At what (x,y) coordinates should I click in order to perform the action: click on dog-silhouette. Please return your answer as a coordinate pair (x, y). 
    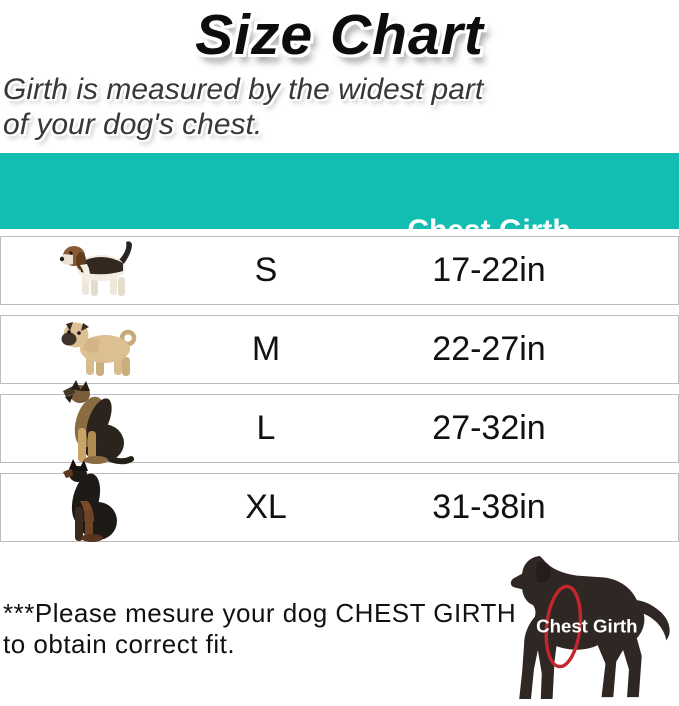
    Looking at the image, I should click on (590, 627).